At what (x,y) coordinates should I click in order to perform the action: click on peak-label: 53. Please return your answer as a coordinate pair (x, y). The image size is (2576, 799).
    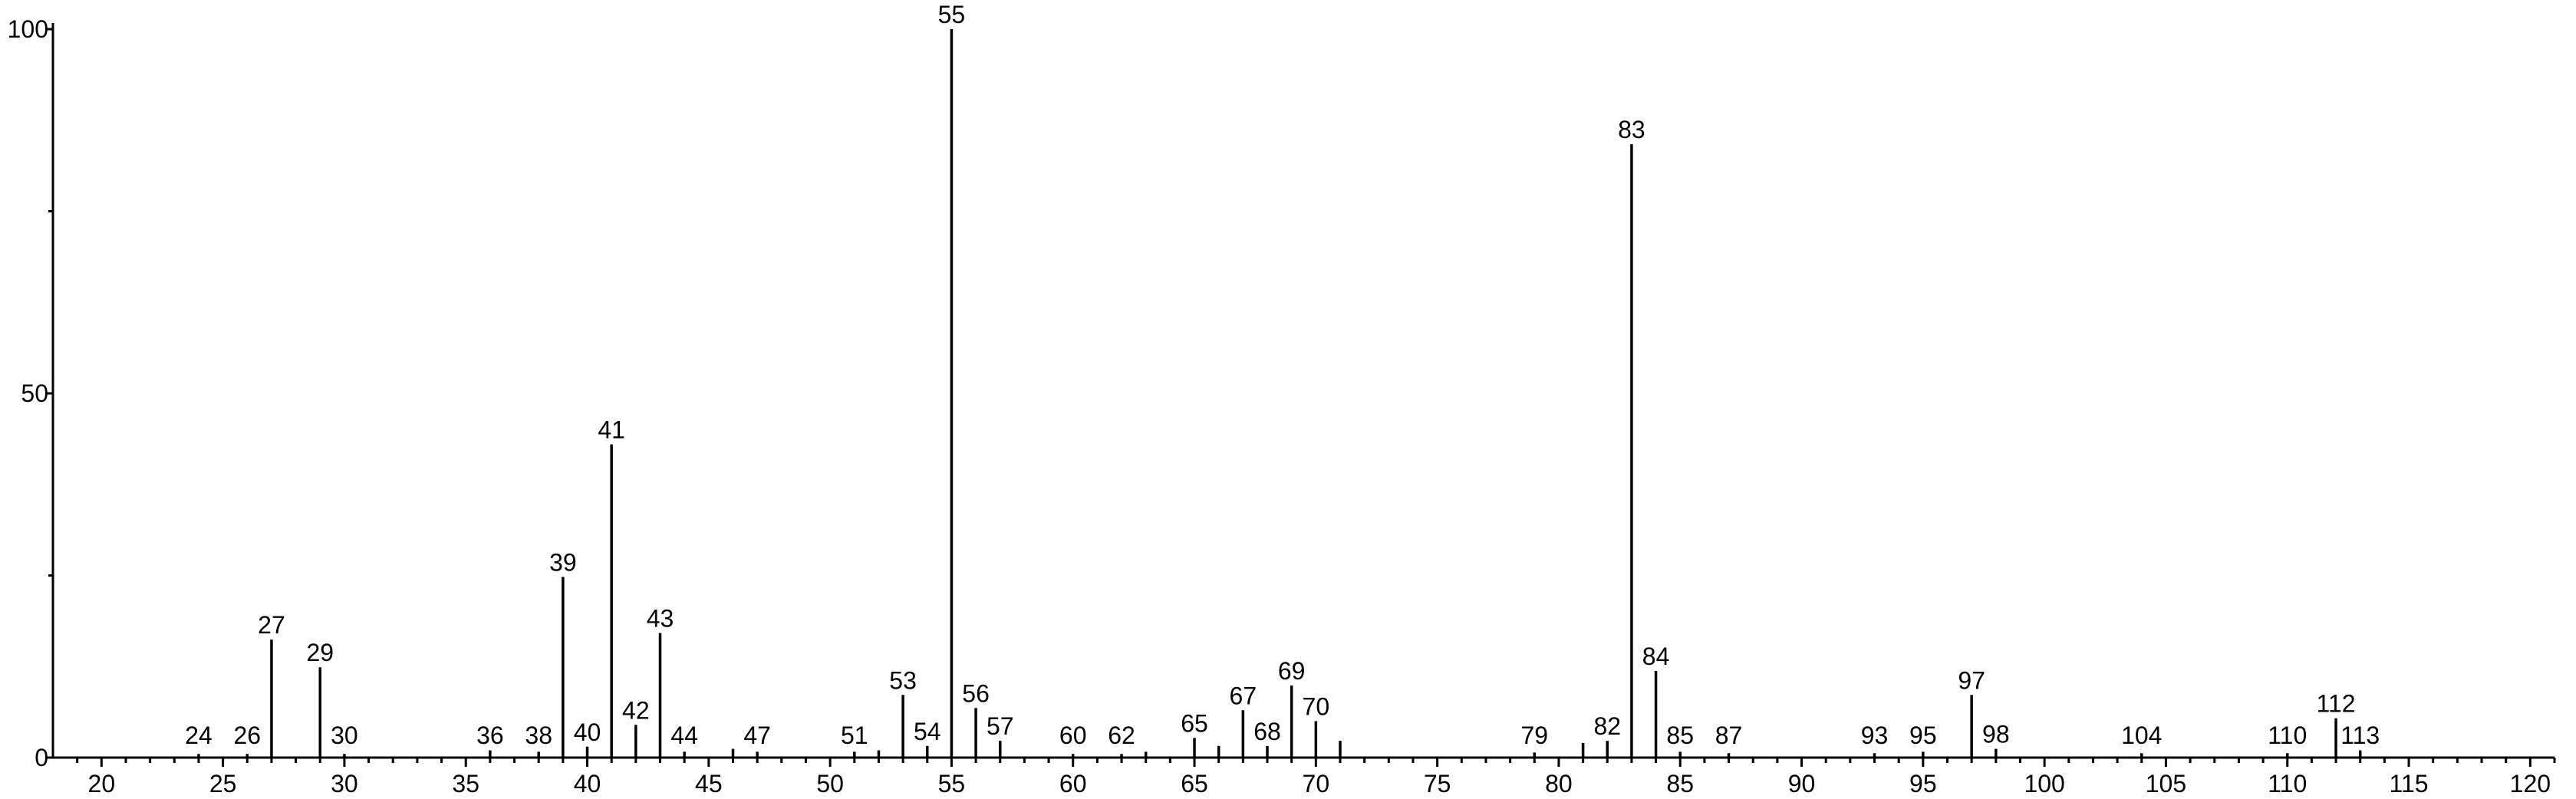
    Looking at the image, I should click on (903, 680).